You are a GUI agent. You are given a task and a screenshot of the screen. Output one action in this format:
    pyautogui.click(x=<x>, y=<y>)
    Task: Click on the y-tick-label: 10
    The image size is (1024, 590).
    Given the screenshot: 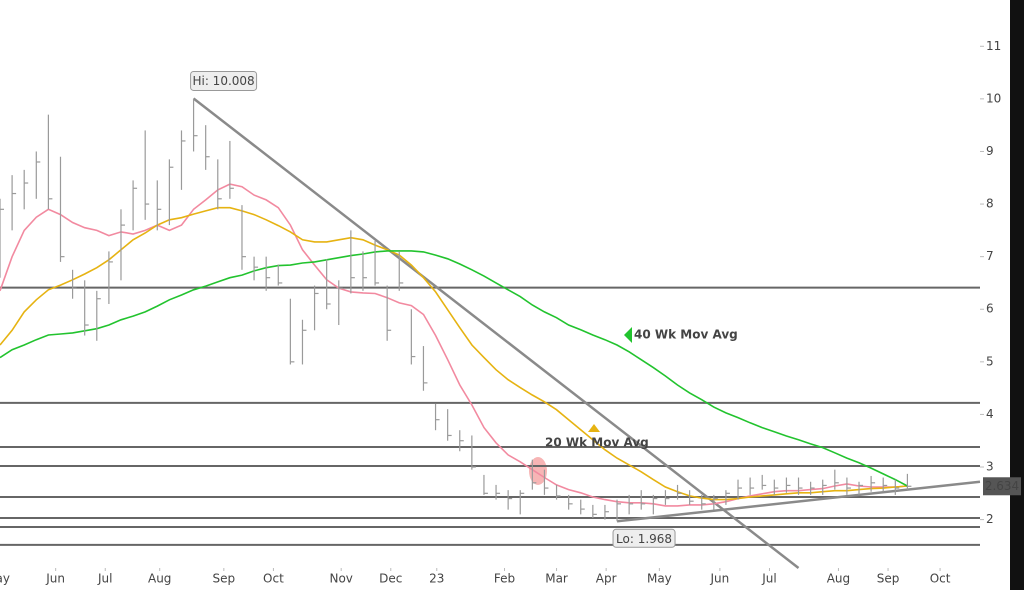 What is the action you would take?
    pyautogui.click(x=993, y=98)
    